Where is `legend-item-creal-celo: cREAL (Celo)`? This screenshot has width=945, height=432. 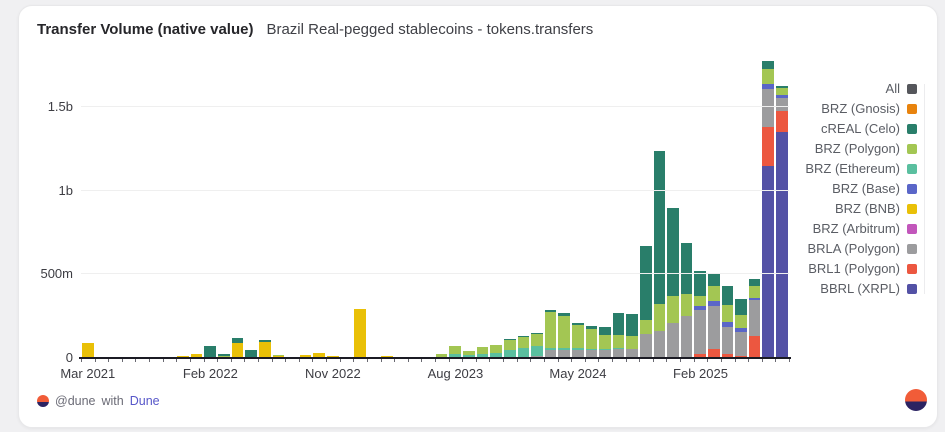
legend-item-creal-celo: cREAL (Celo) is located at coordinates (869, 128).